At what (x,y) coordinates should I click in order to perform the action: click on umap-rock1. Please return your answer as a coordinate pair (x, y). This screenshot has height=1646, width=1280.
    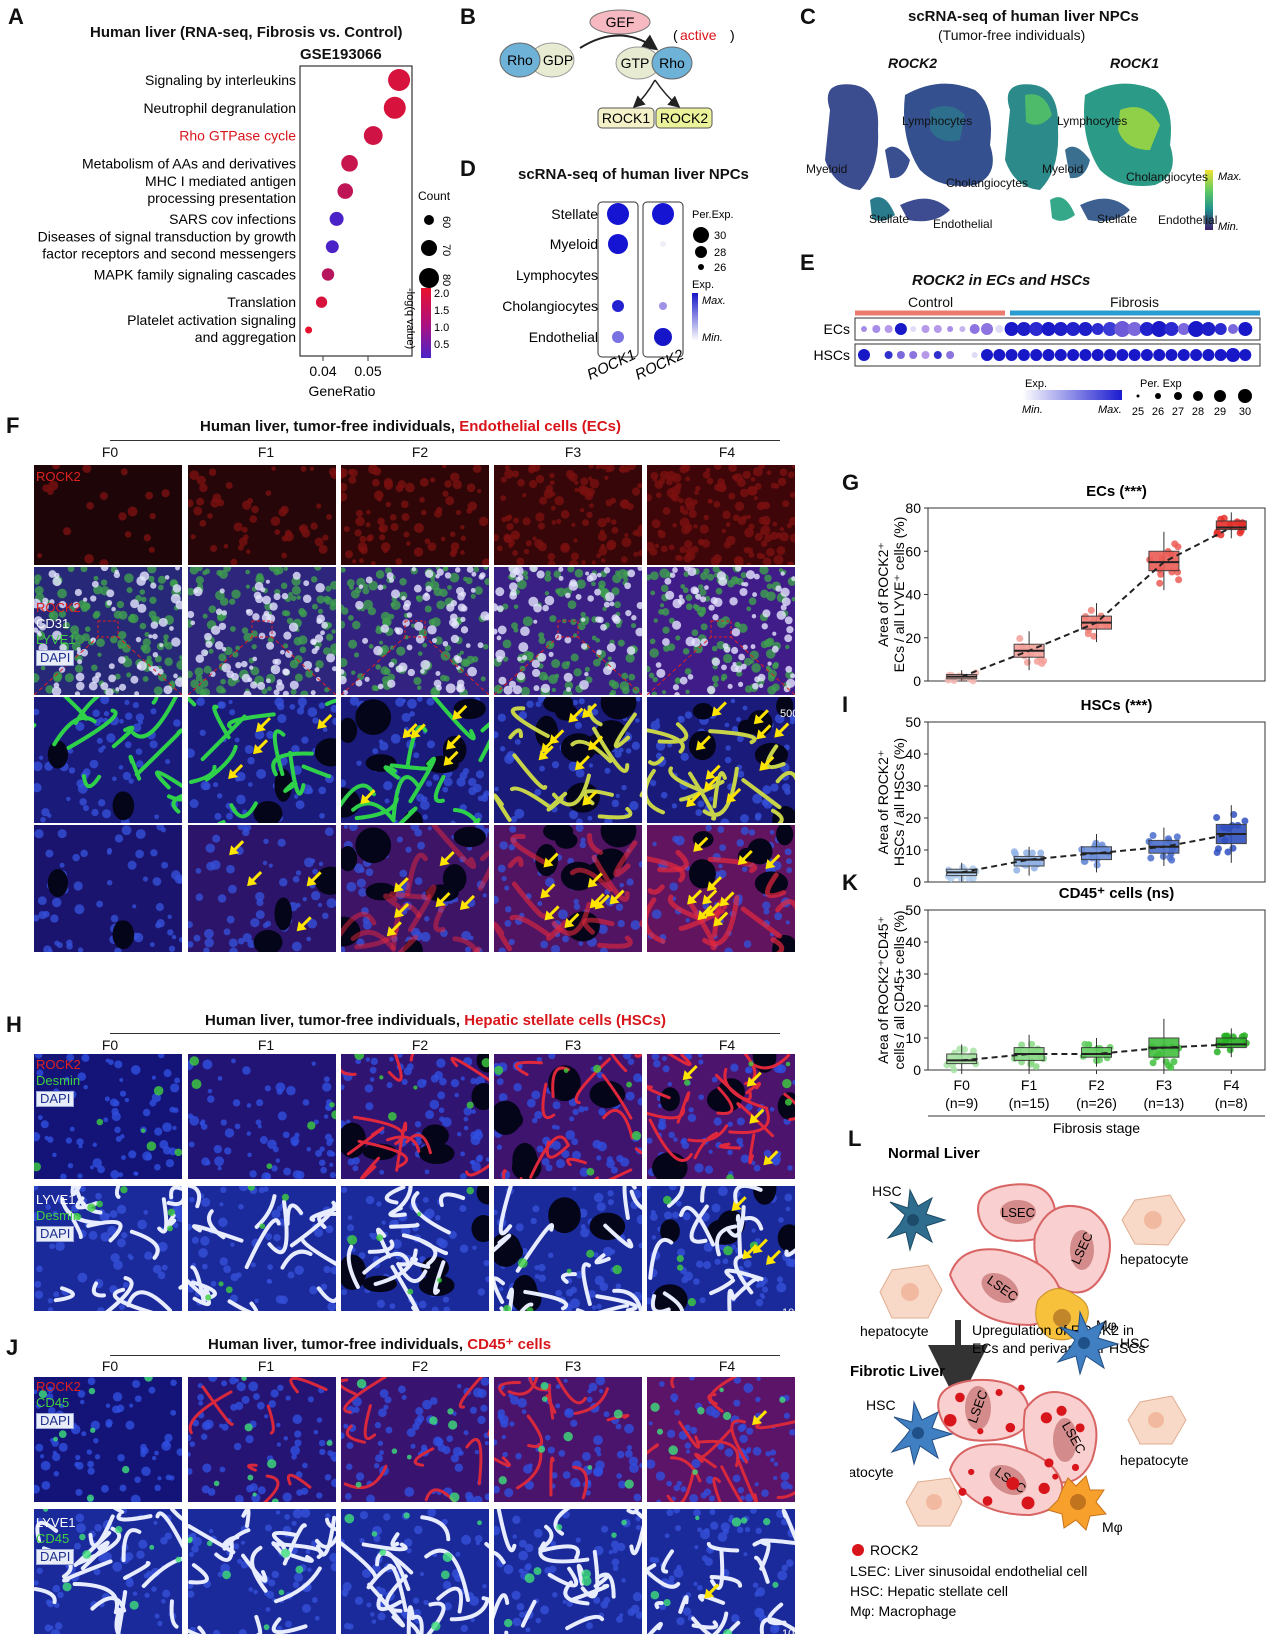
    Looking at the image, I should click on (1089, 152).